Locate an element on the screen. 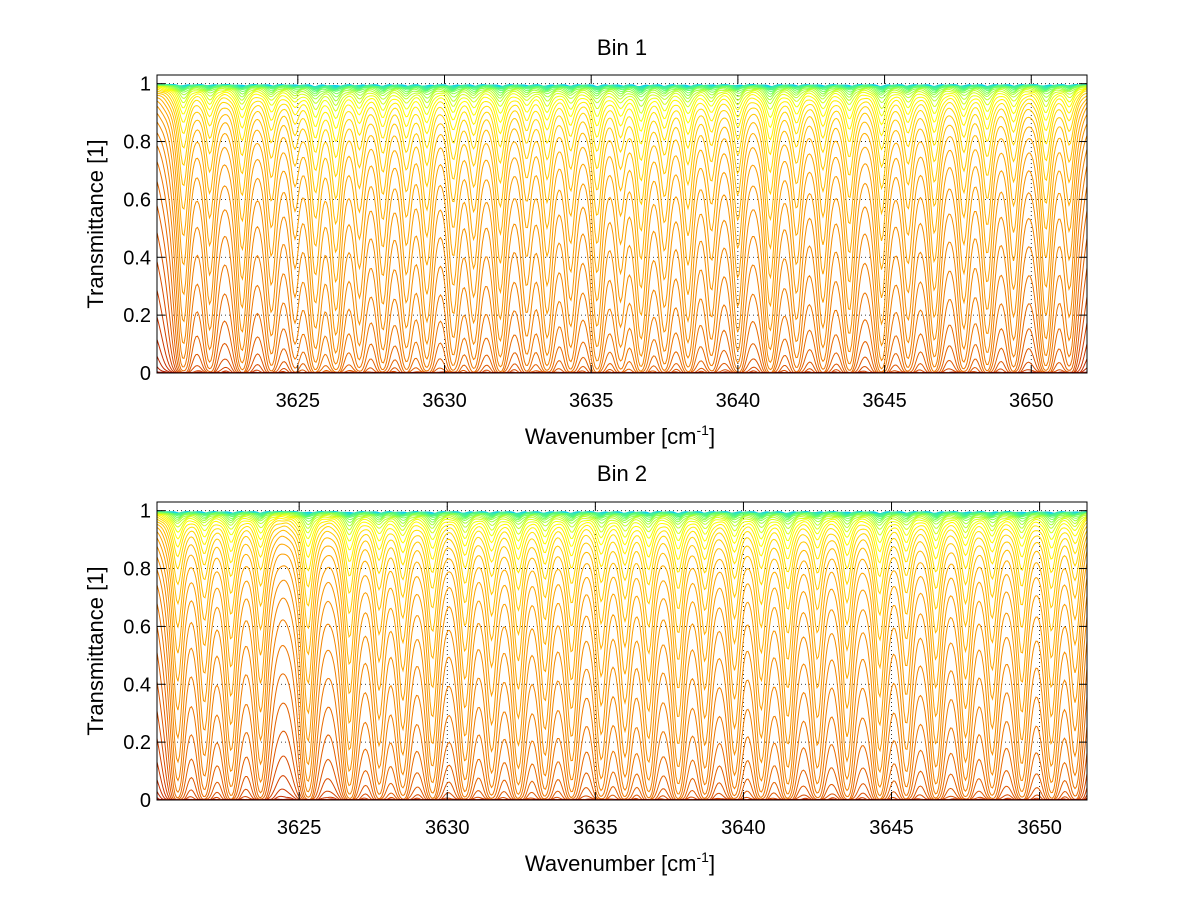  chart-title: Bin 2 is located at coordinates (622, 473).